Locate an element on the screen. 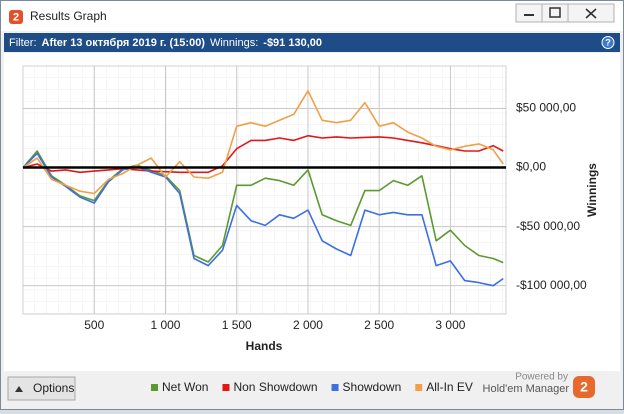 The width and height of the screenshot is (624, 414). close-icon is located at coordinates (591, 13).